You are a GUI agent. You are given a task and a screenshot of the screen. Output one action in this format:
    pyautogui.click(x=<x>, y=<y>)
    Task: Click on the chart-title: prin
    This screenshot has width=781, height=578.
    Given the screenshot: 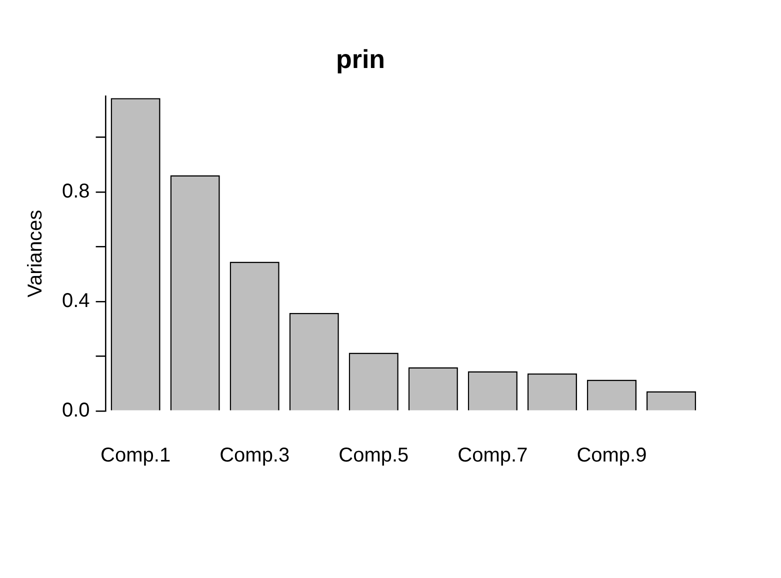 What is the action you would take?
    pyautogui.click(x=361, y=59)
    